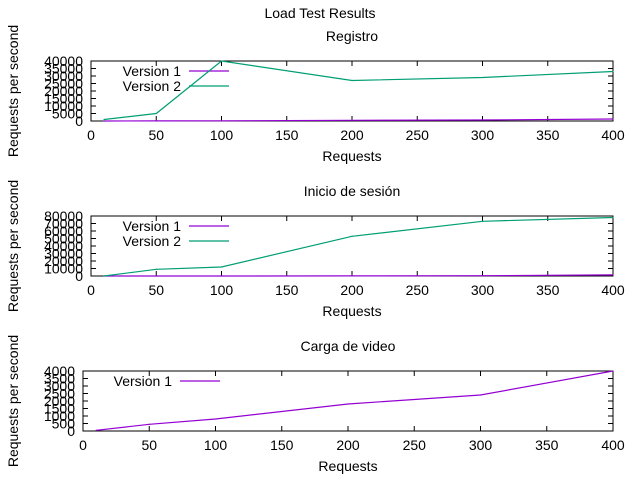 The width and height of the screenshot is (640, 480). What do you see at coordinates (352, 191) in the screenshot?
I see `chart-title: Inicio de sesión` at bounding box center [352, 191].